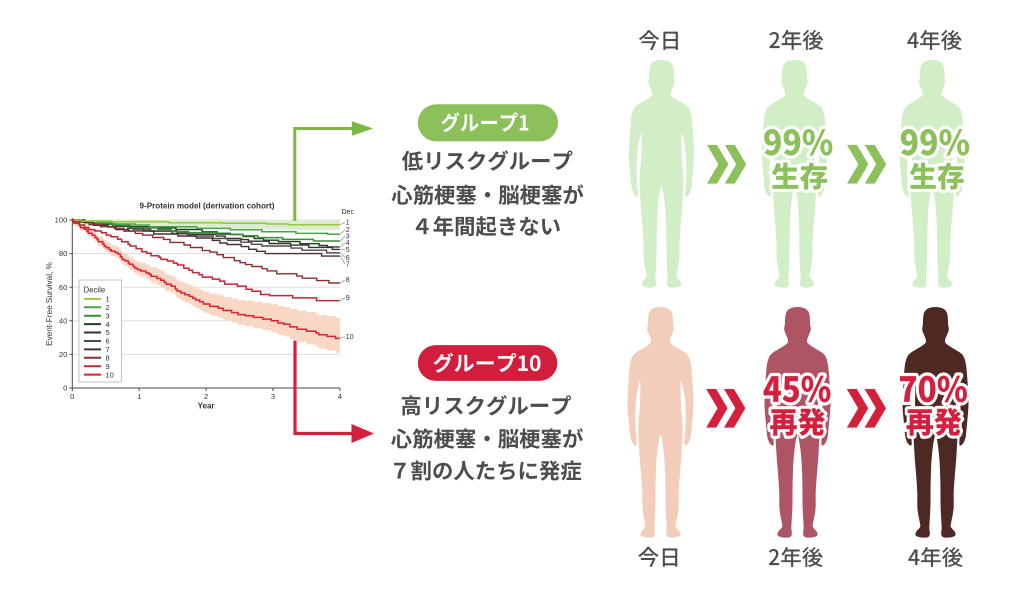  I want to click on svg-text:9-Protein model (derivation co: 9-Protein model (derivation cohort), so click(207, 206).